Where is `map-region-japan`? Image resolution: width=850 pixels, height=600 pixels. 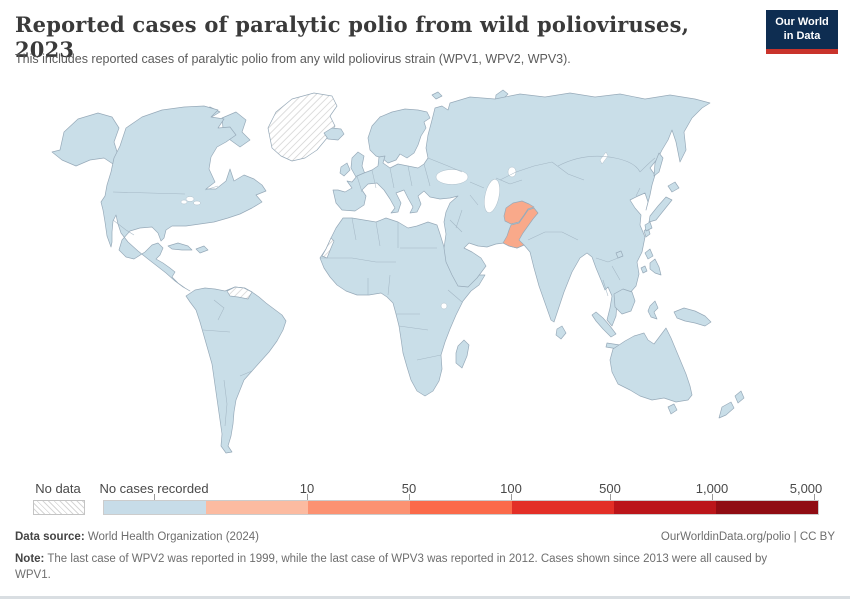 map-region-japan is located at coordinates (662, 206).